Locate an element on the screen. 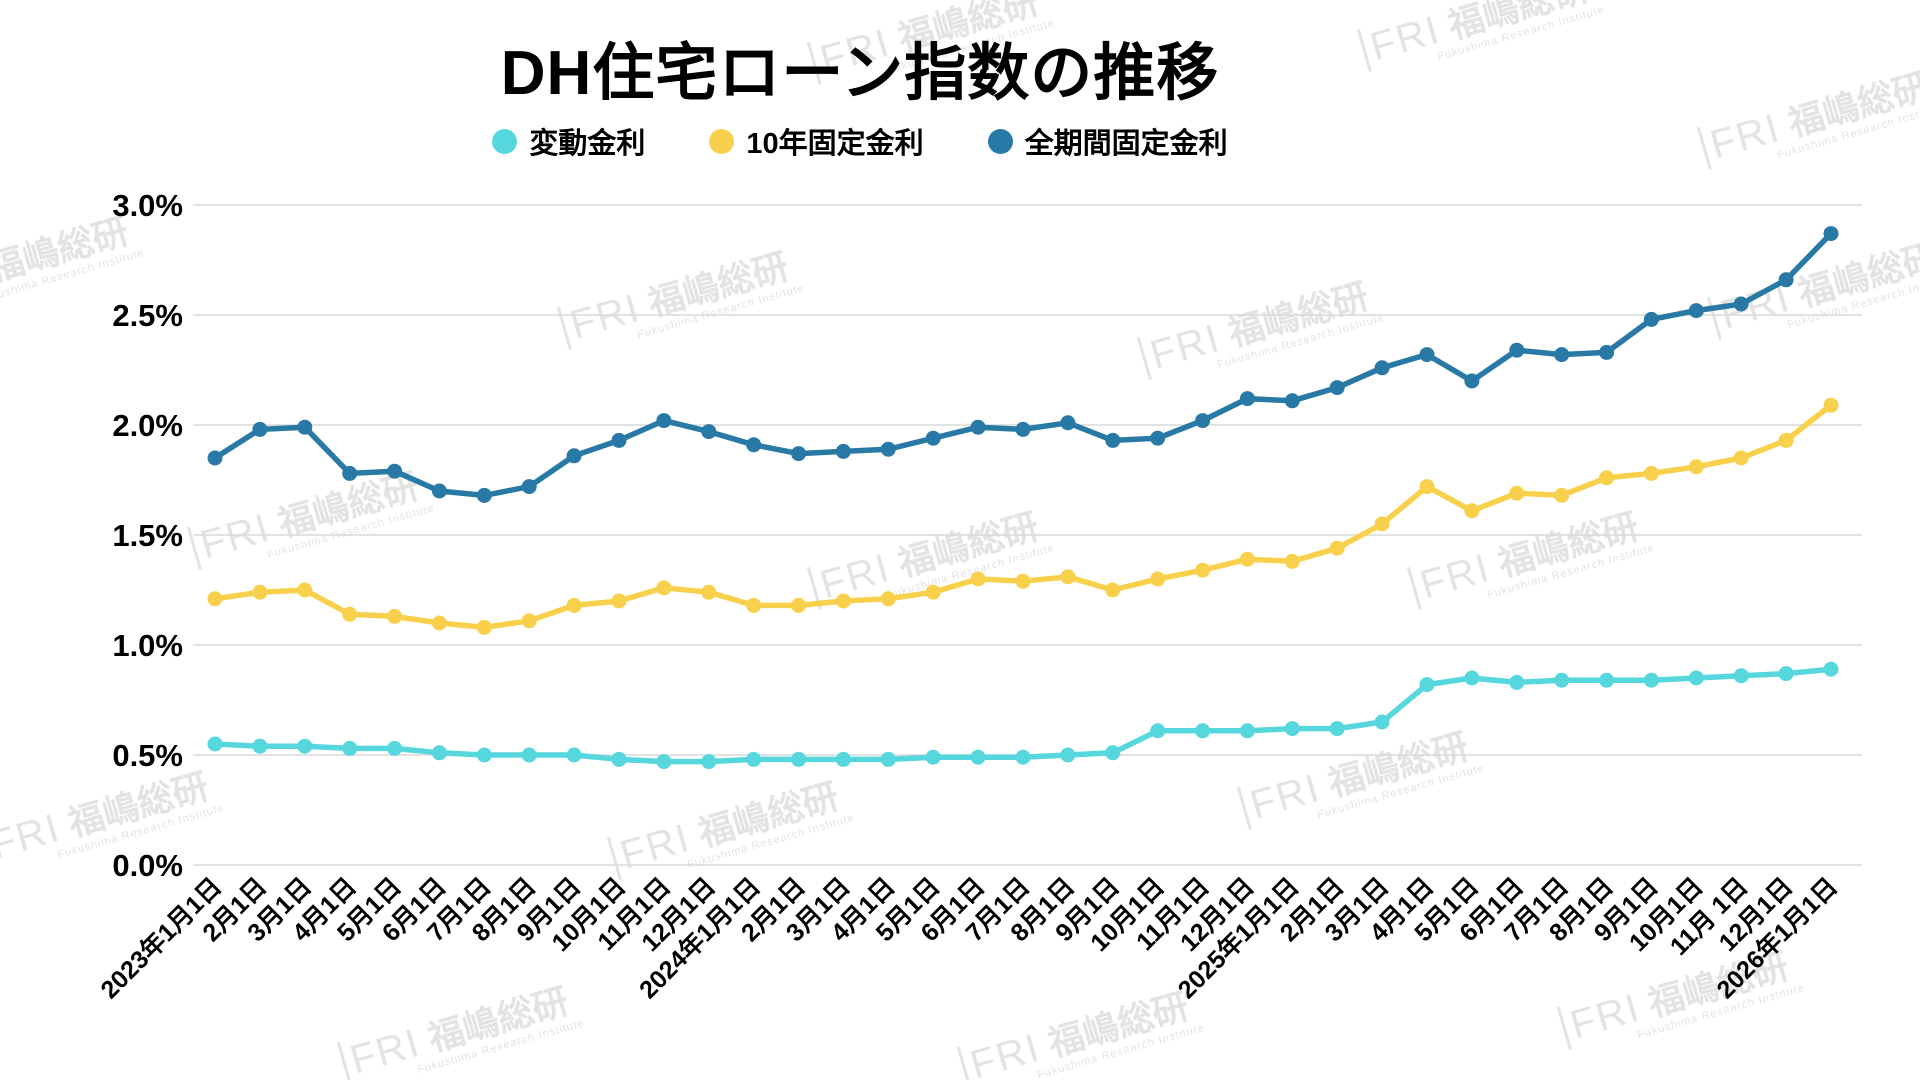 The image size is (1920, 1080). legend-label: 全期間固定金利 is located at coordinates (1126, 144).